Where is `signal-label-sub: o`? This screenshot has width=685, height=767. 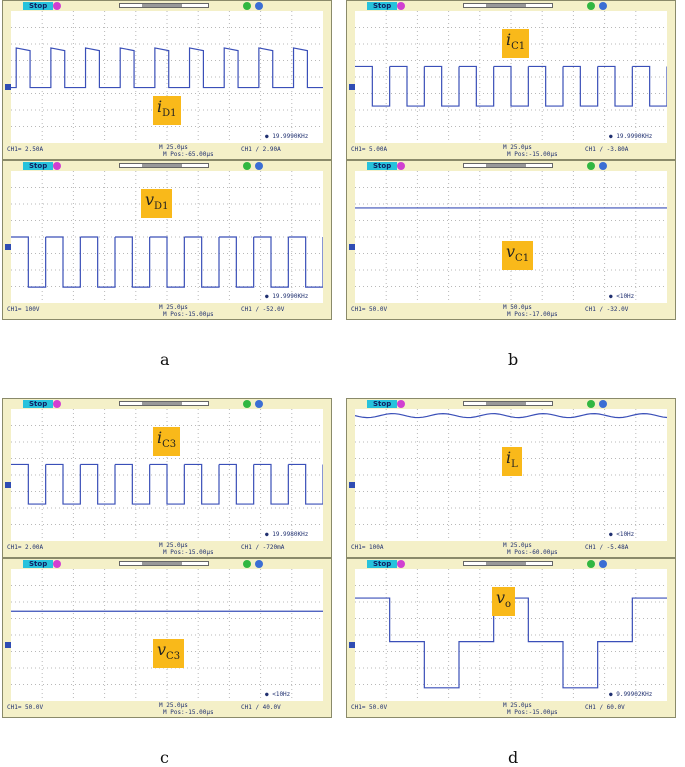
signal-label-sub: o is located at coordinates (508, 605).